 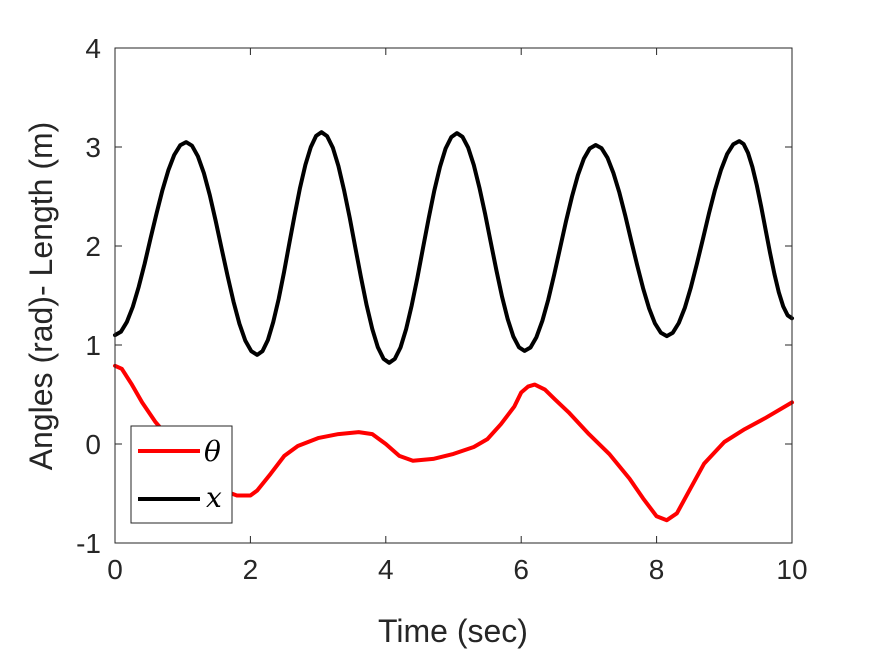 I want to click on legend-box, so click(x=181, y=474).